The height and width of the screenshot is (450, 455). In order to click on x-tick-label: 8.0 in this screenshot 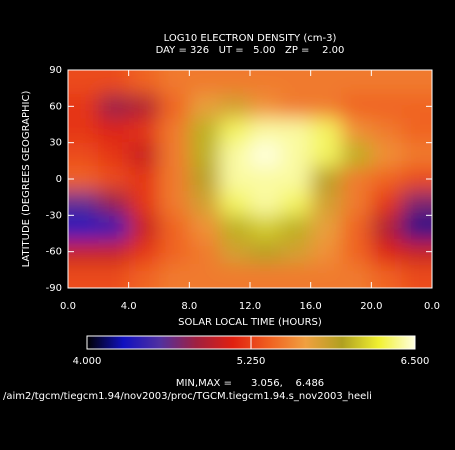, I will do `click(189, 306)`.